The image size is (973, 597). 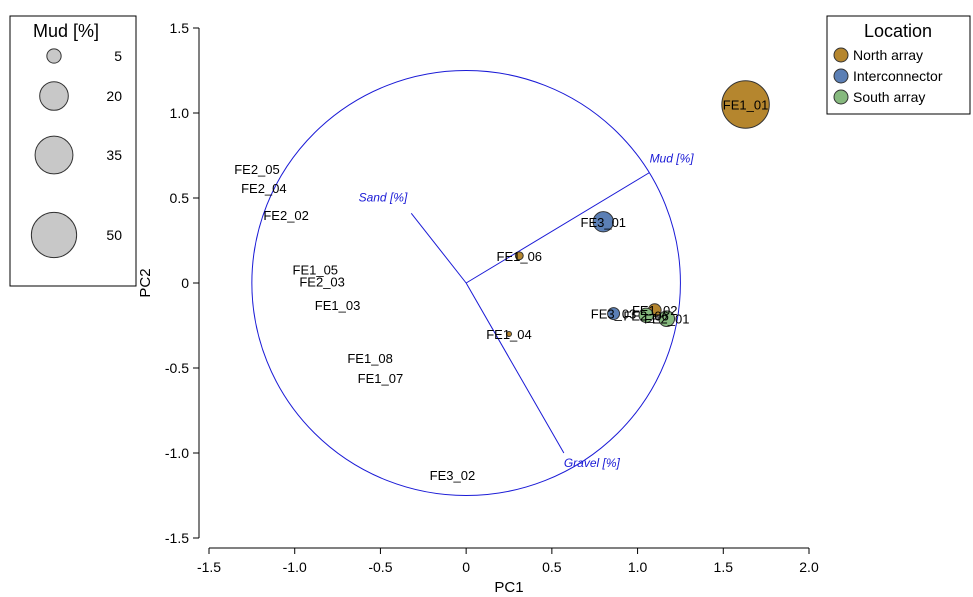 I want to click on point-label: FE2_06, so click(x=646, y=315).